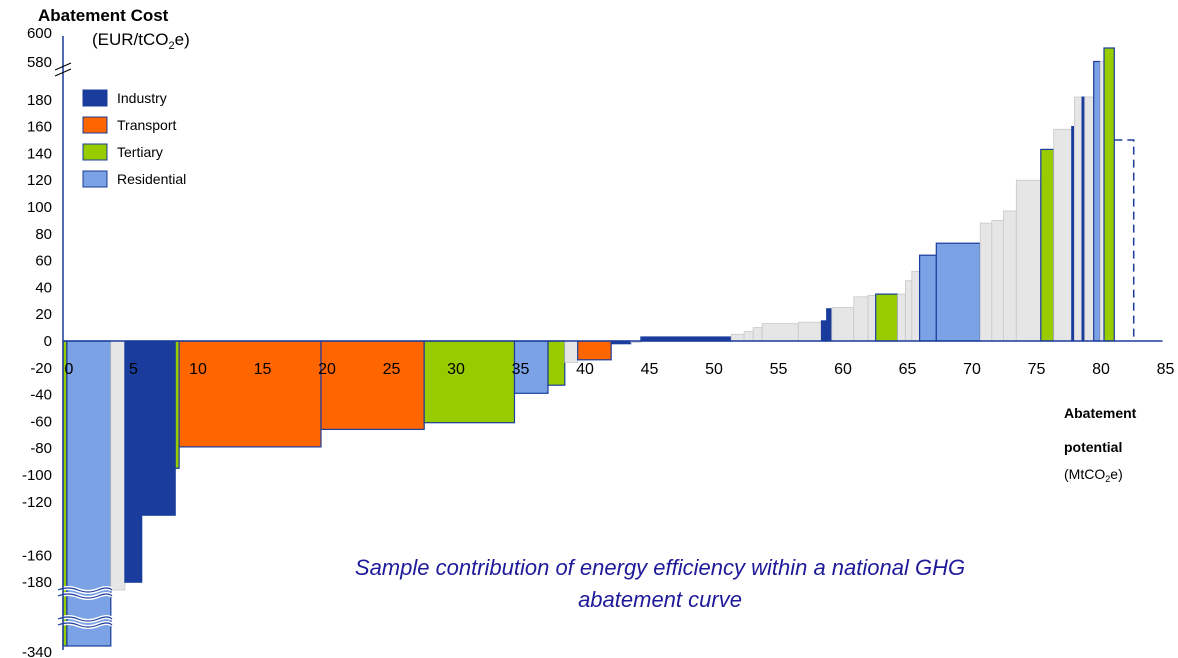  Describe the element at coordinates (95, 152) in the screenshot. I see `legend-swatch-tertiary` at that location.